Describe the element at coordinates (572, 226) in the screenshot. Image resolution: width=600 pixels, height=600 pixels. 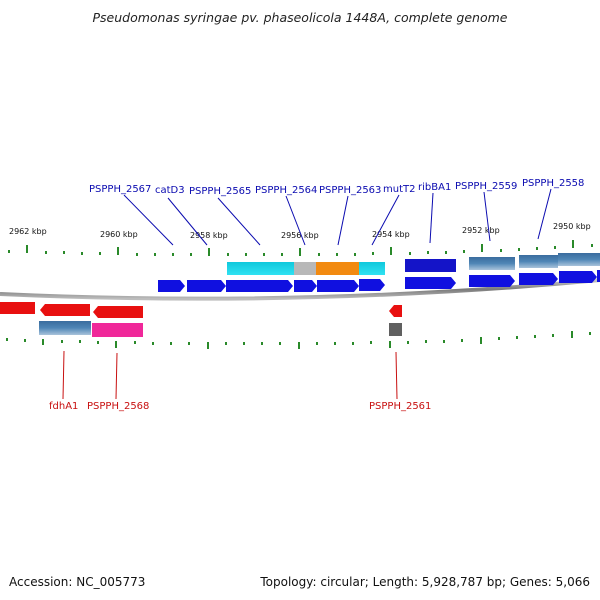
I see `scale-label: 2950 kbp` at that location.